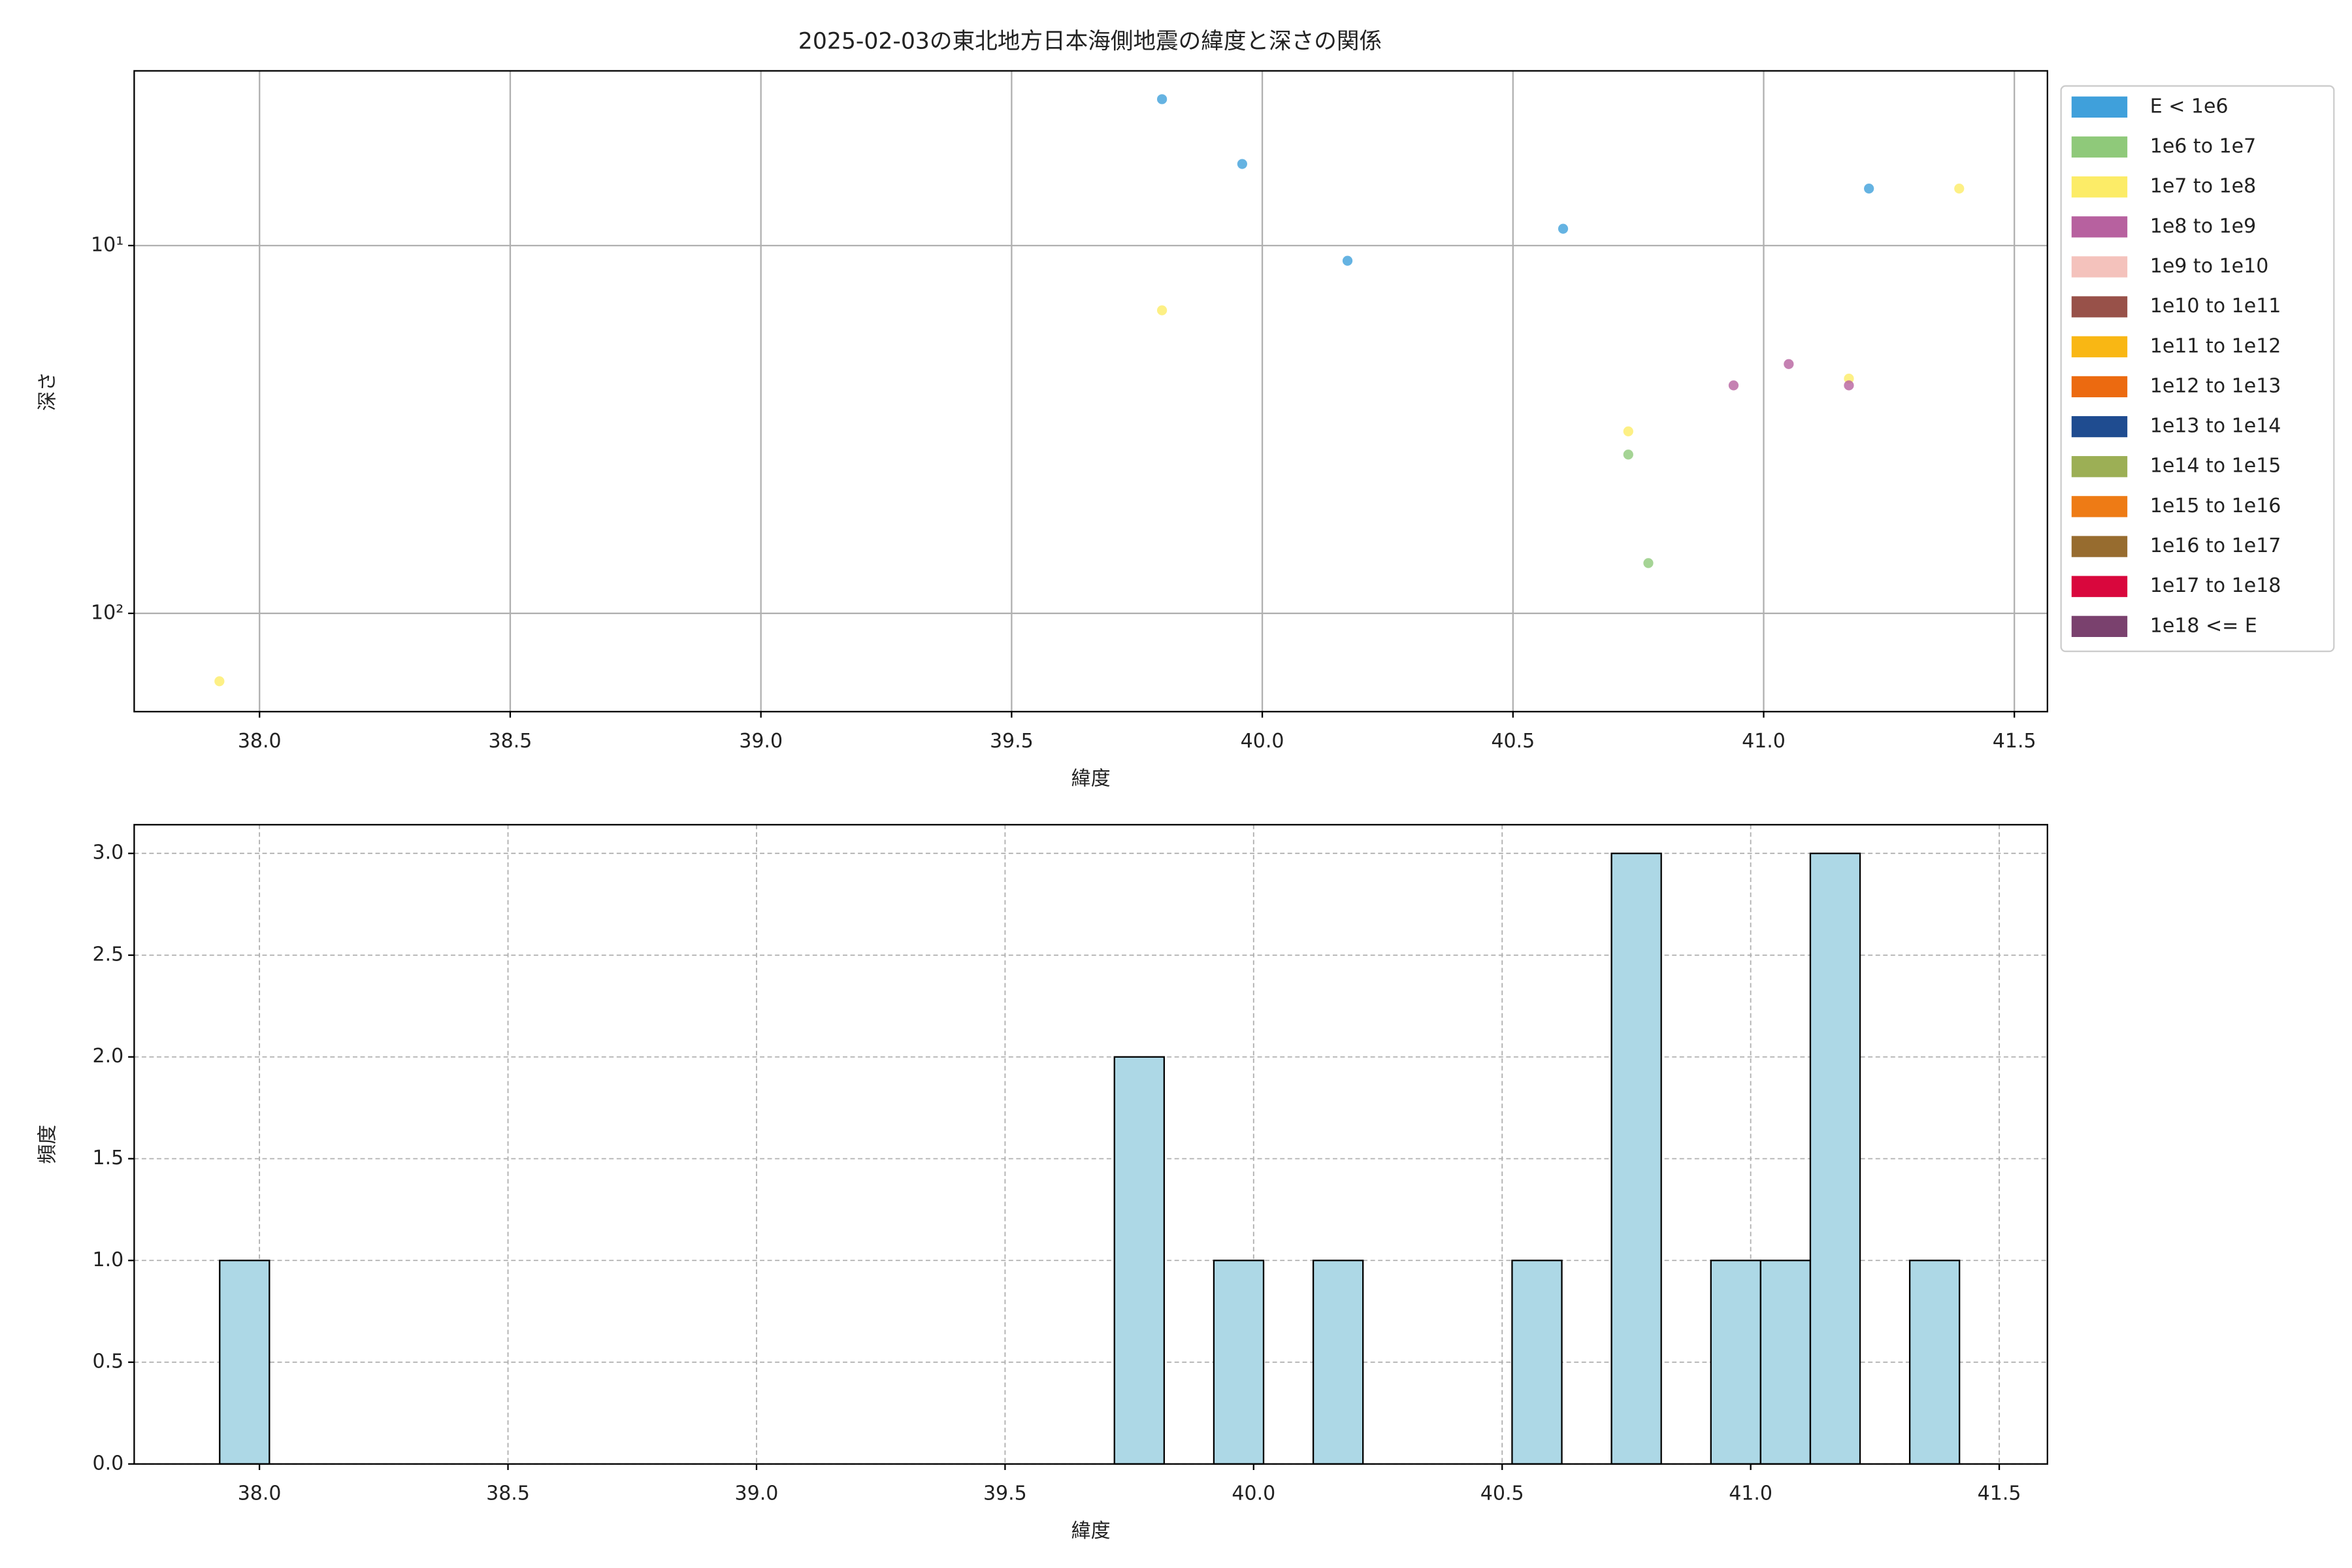 This screenshot has width=2352, height=1568. Describe the element at coordinates (2215, 466) in the screenshot. I see `legend-label: 1e14 to 1e15` at that location.